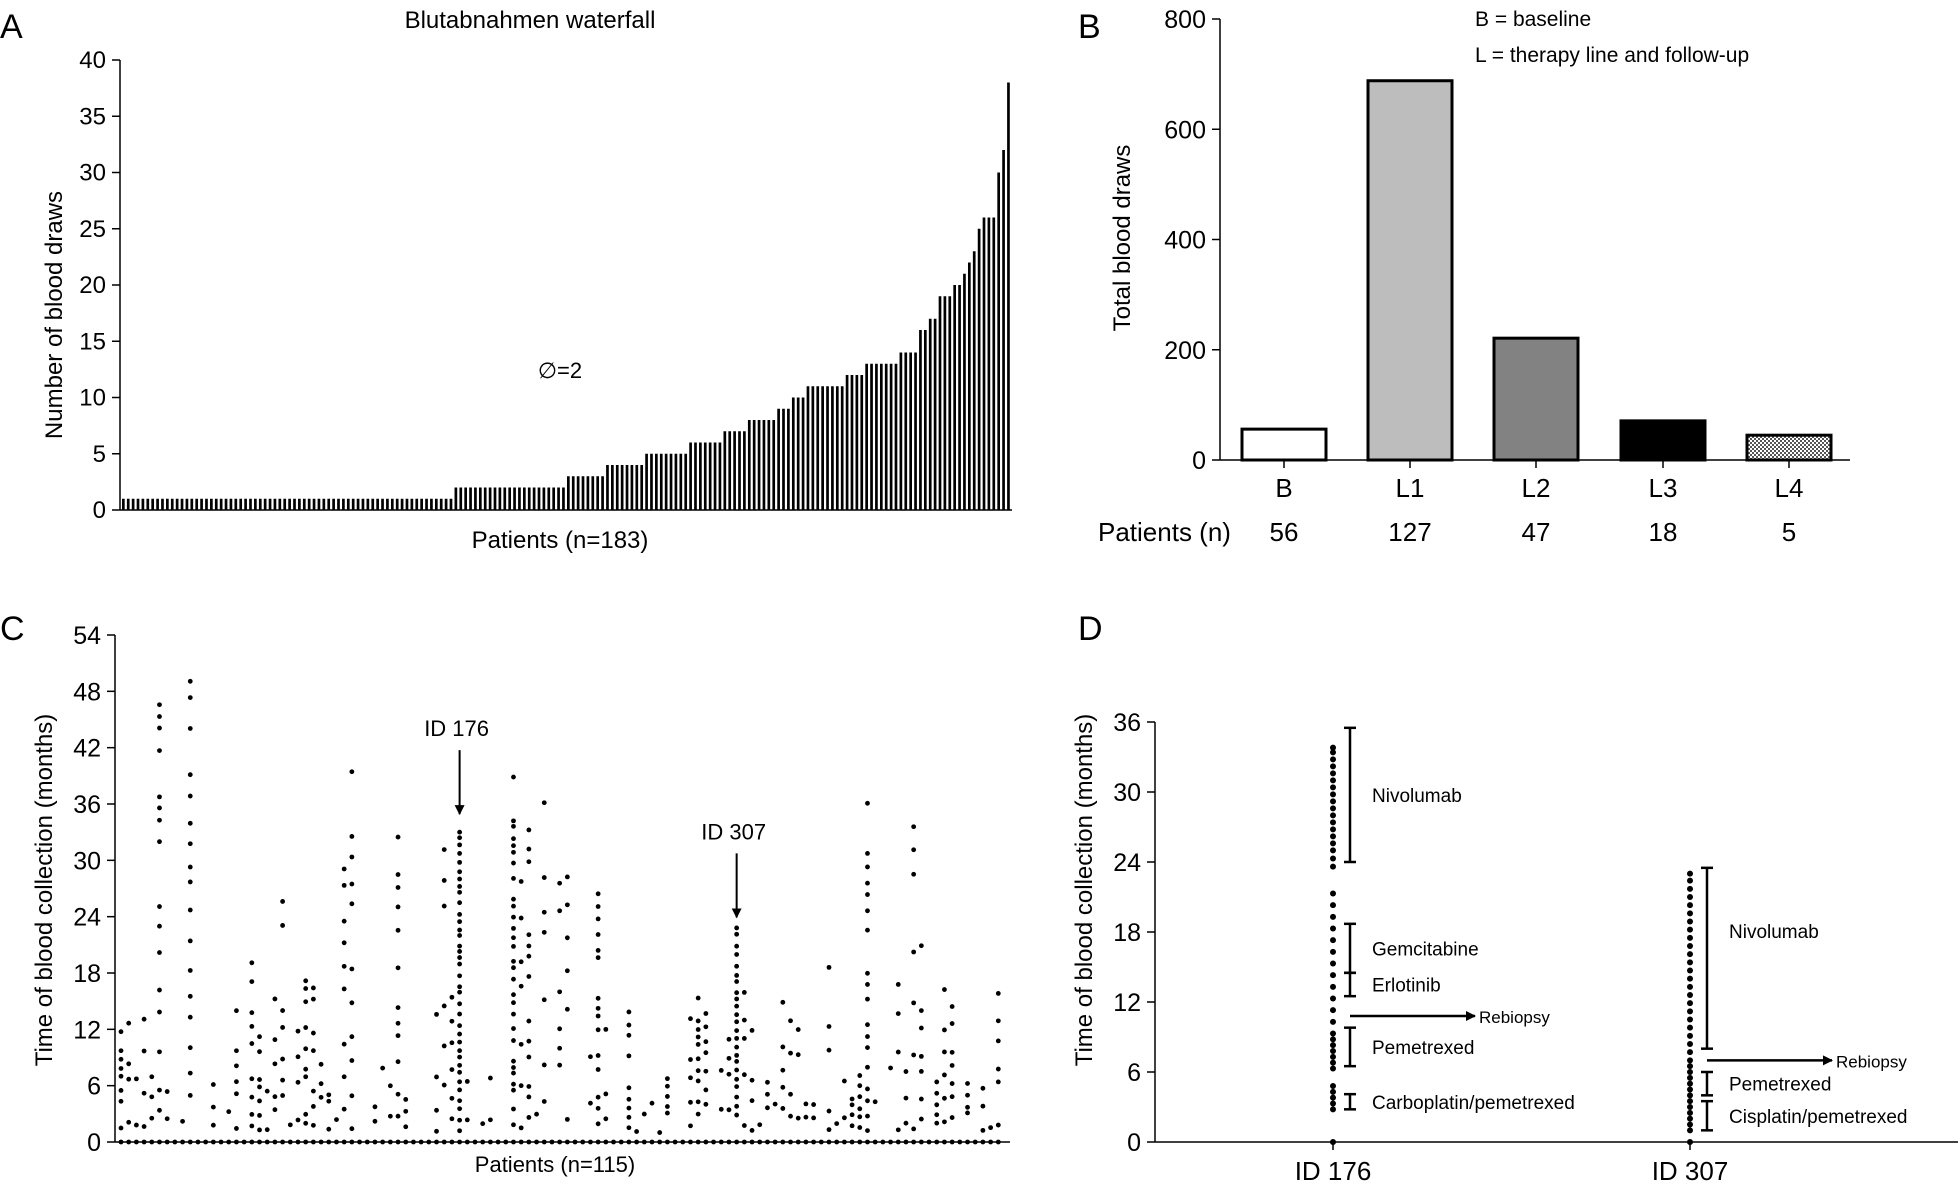  What do you see at coordinates (1533, 532) in the screenshot?
I see `panel-b-patient-counts: 56 127 47 18 5` at bounding box center [1533, 532].